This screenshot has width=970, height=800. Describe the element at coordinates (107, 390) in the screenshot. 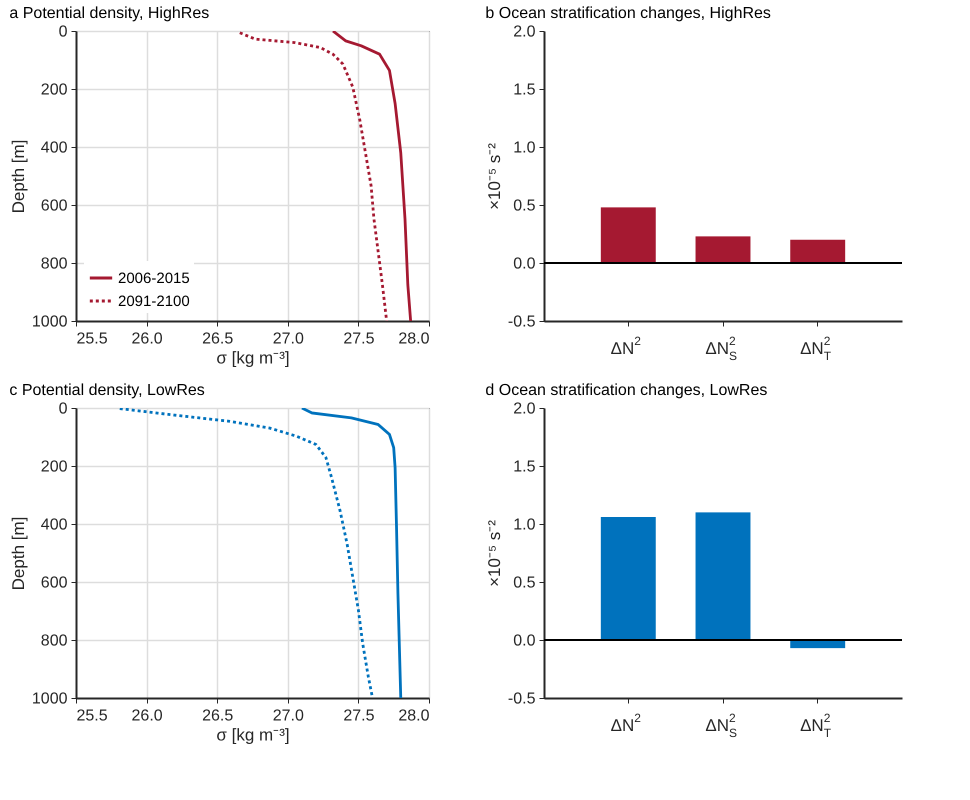

I see `chart-title: c Potential density, LowRes` at that location.